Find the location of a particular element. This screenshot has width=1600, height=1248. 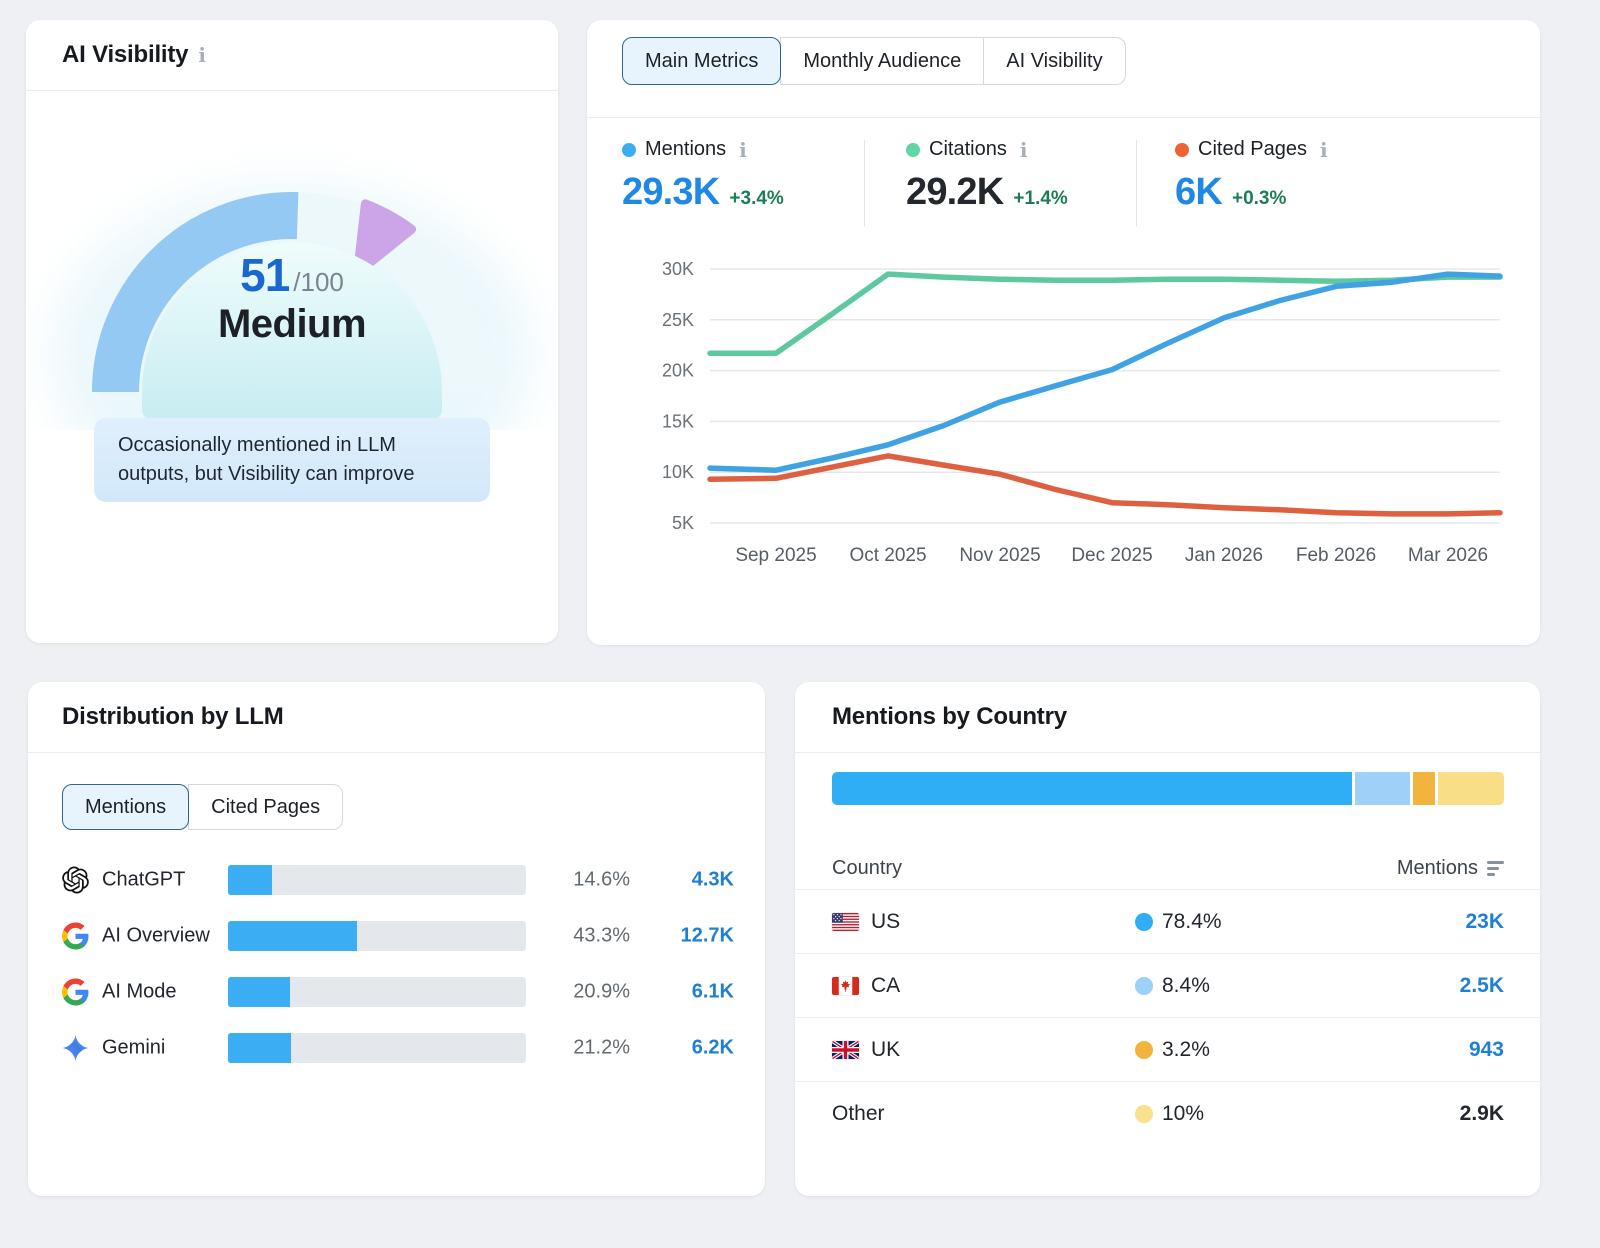

chart-x-label: Mar 2026 is located at coordinates (1448, 555).